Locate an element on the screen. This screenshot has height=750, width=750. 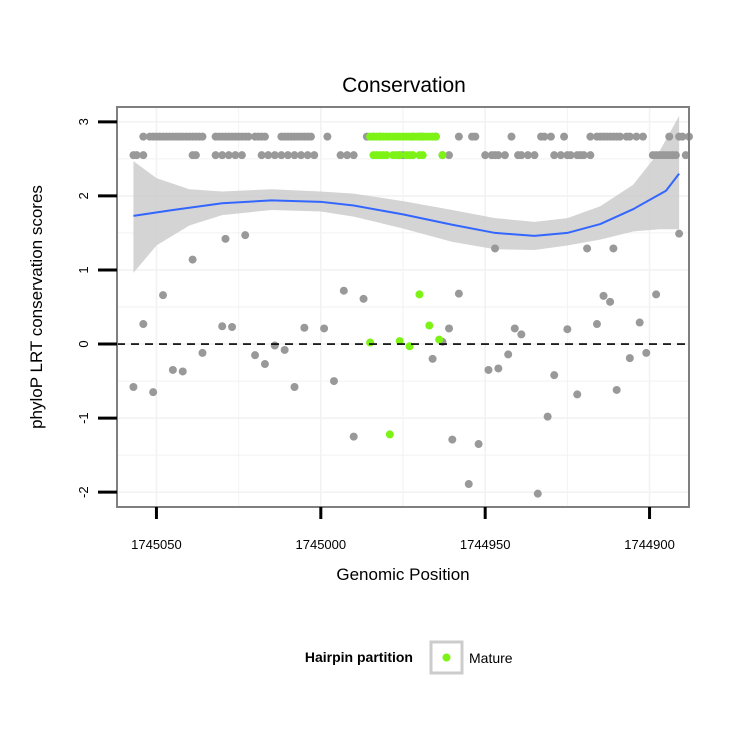
y-tick-label: -1 is located at coordinates (83, 418).